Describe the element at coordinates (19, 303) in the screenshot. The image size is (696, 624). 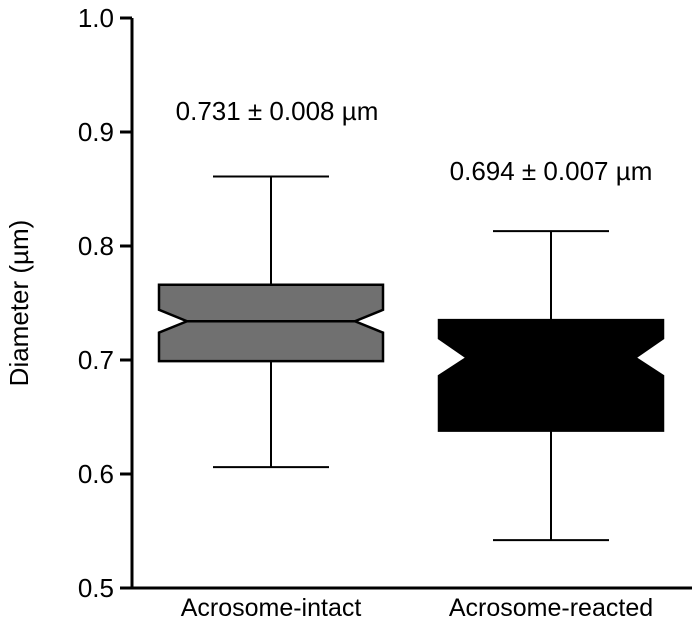
I see `y-axis-title: Diameter (µm)` at that location.